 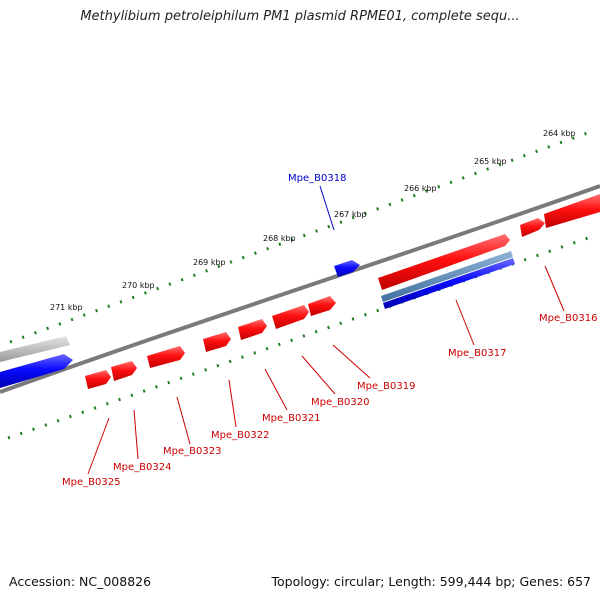 I want to click on leader-line-mpe-b0316, so click(x=554, y=288).